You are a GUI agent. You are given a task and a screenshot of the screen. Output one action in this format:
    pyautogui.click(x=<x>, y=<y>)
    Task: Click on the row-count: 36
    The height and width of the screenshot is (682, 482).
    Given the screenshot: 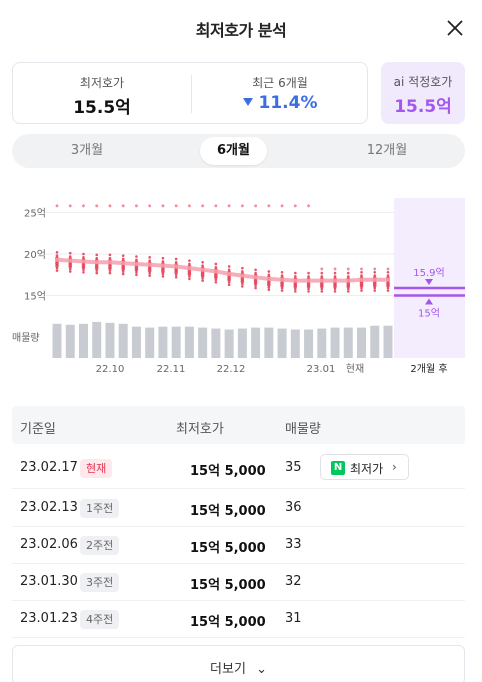 What is the action you would take?
    pyautogui.click(x=293, y=507)
    